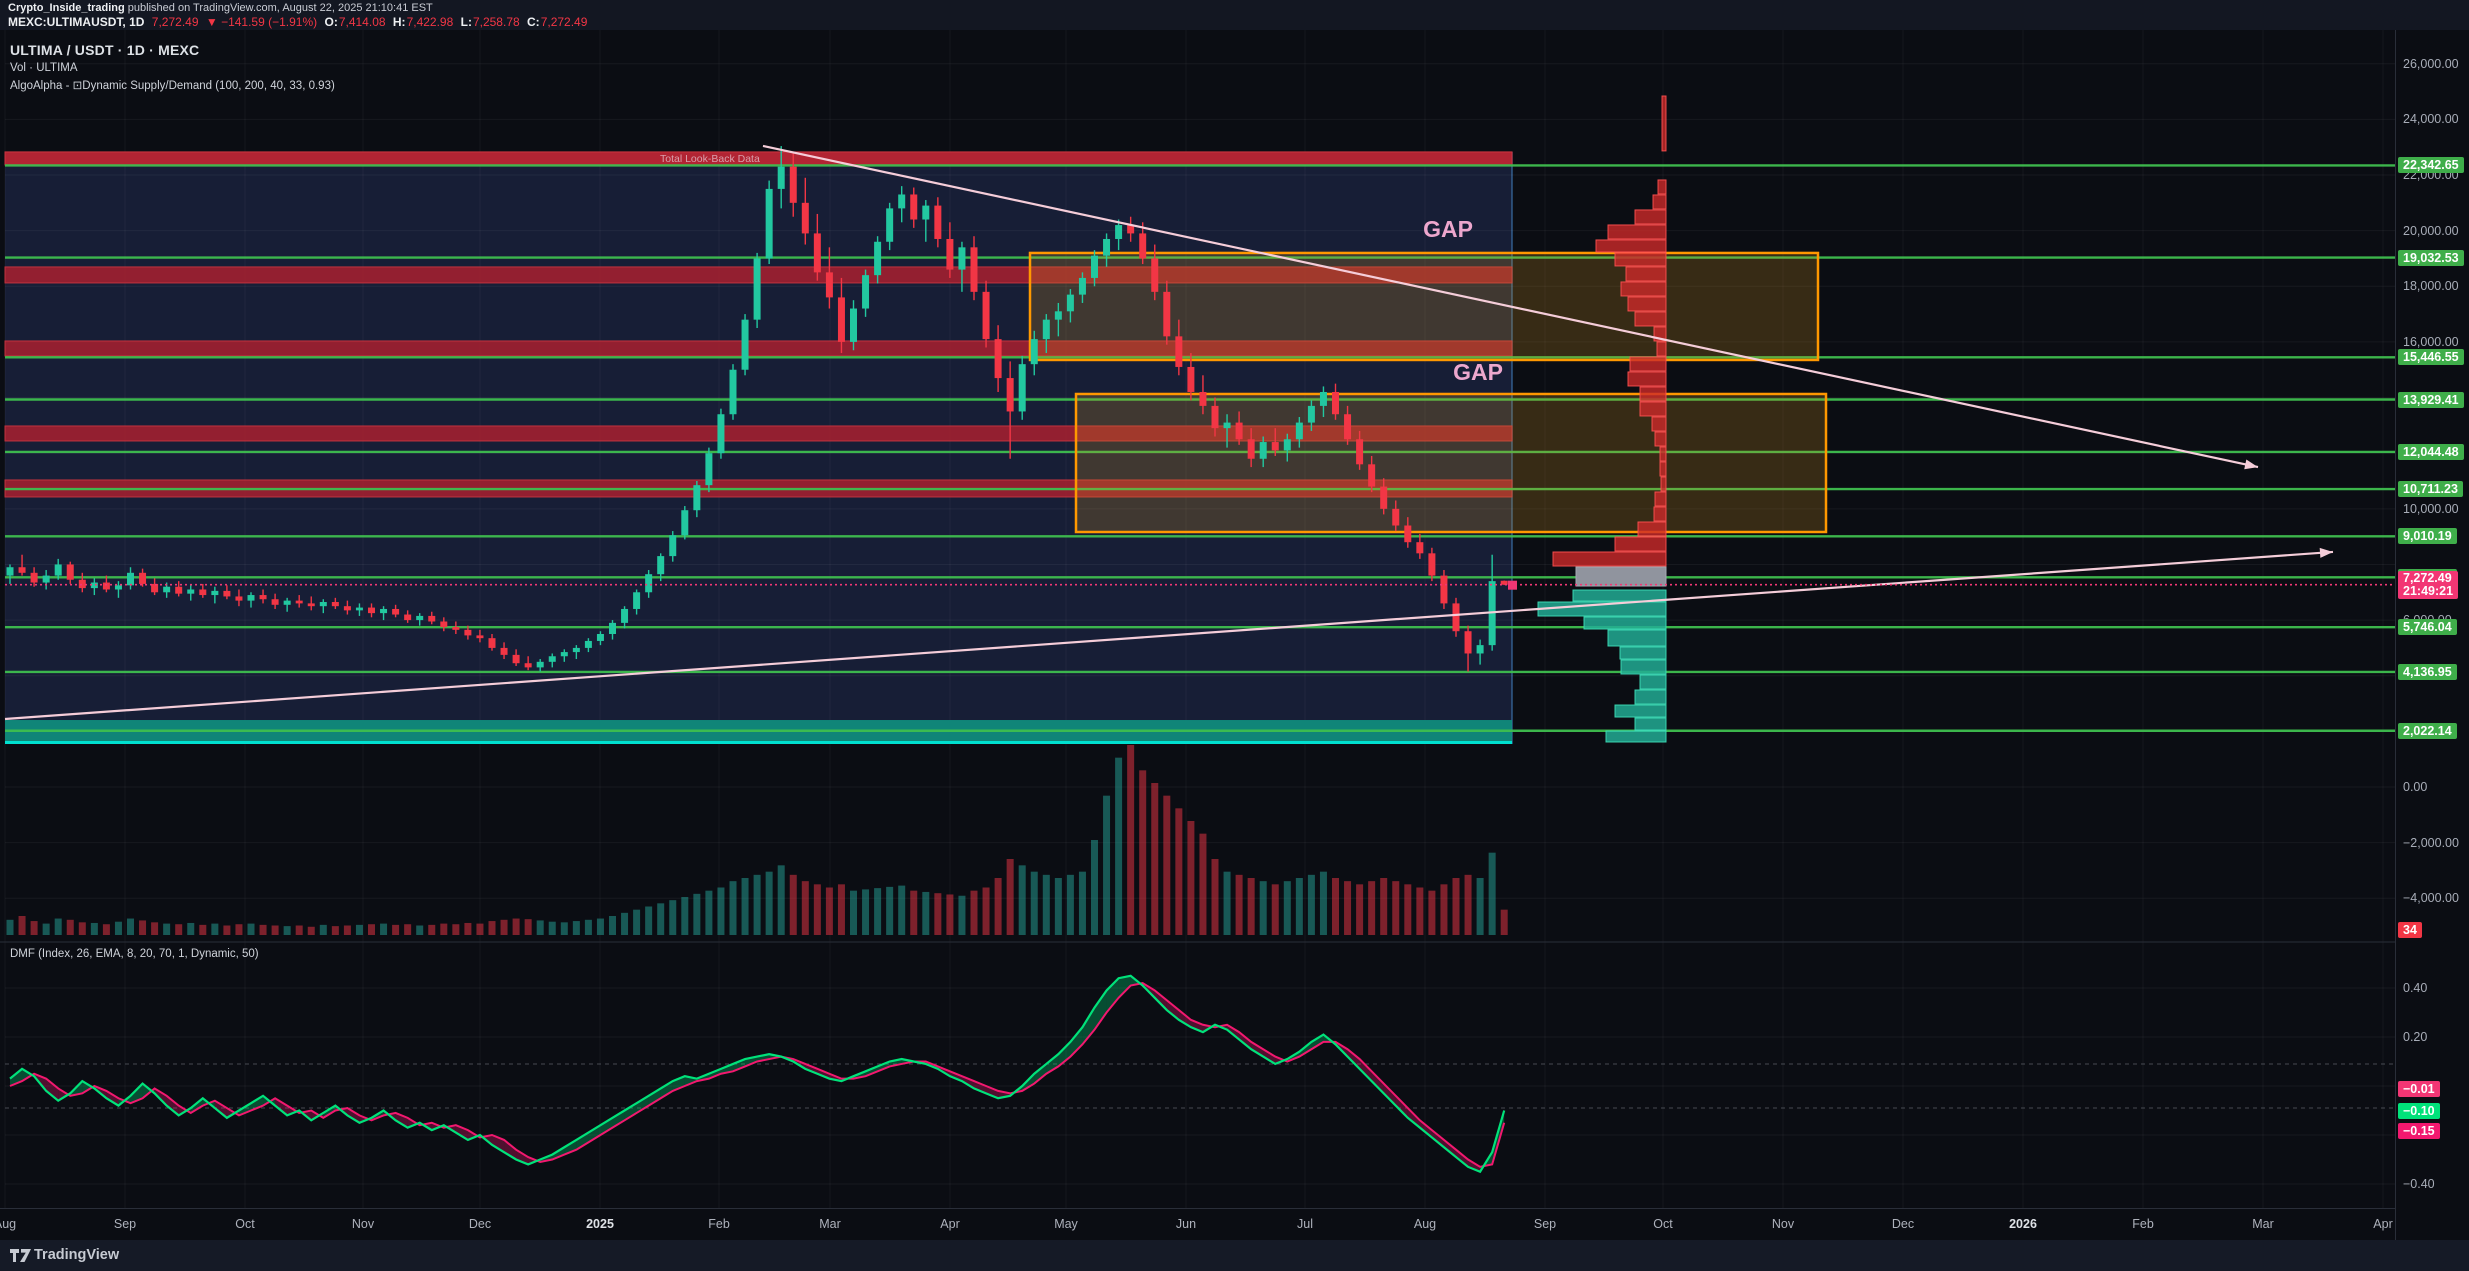 This screenshot has height=1271, width=2469. Describe the element at coordinates (2427, 671) in the screenshot. I see `level-price-label: 4,136.95` at that location.